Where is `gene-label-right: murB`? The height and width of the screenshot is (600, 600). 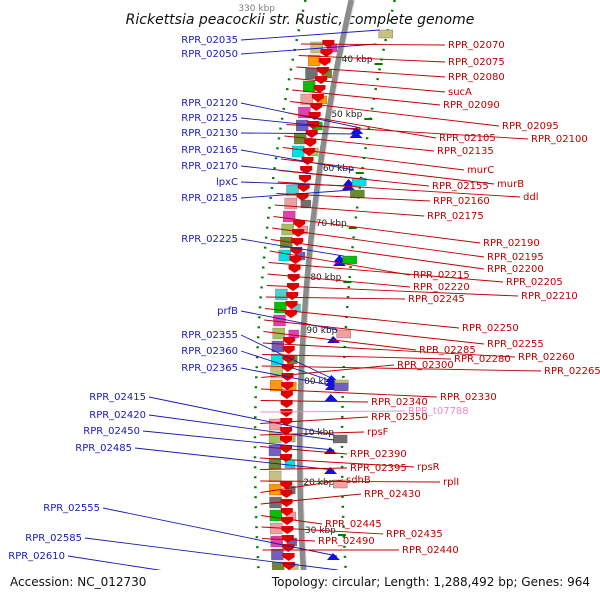
gene-label-right: murB is located at coordinates (510, 184).